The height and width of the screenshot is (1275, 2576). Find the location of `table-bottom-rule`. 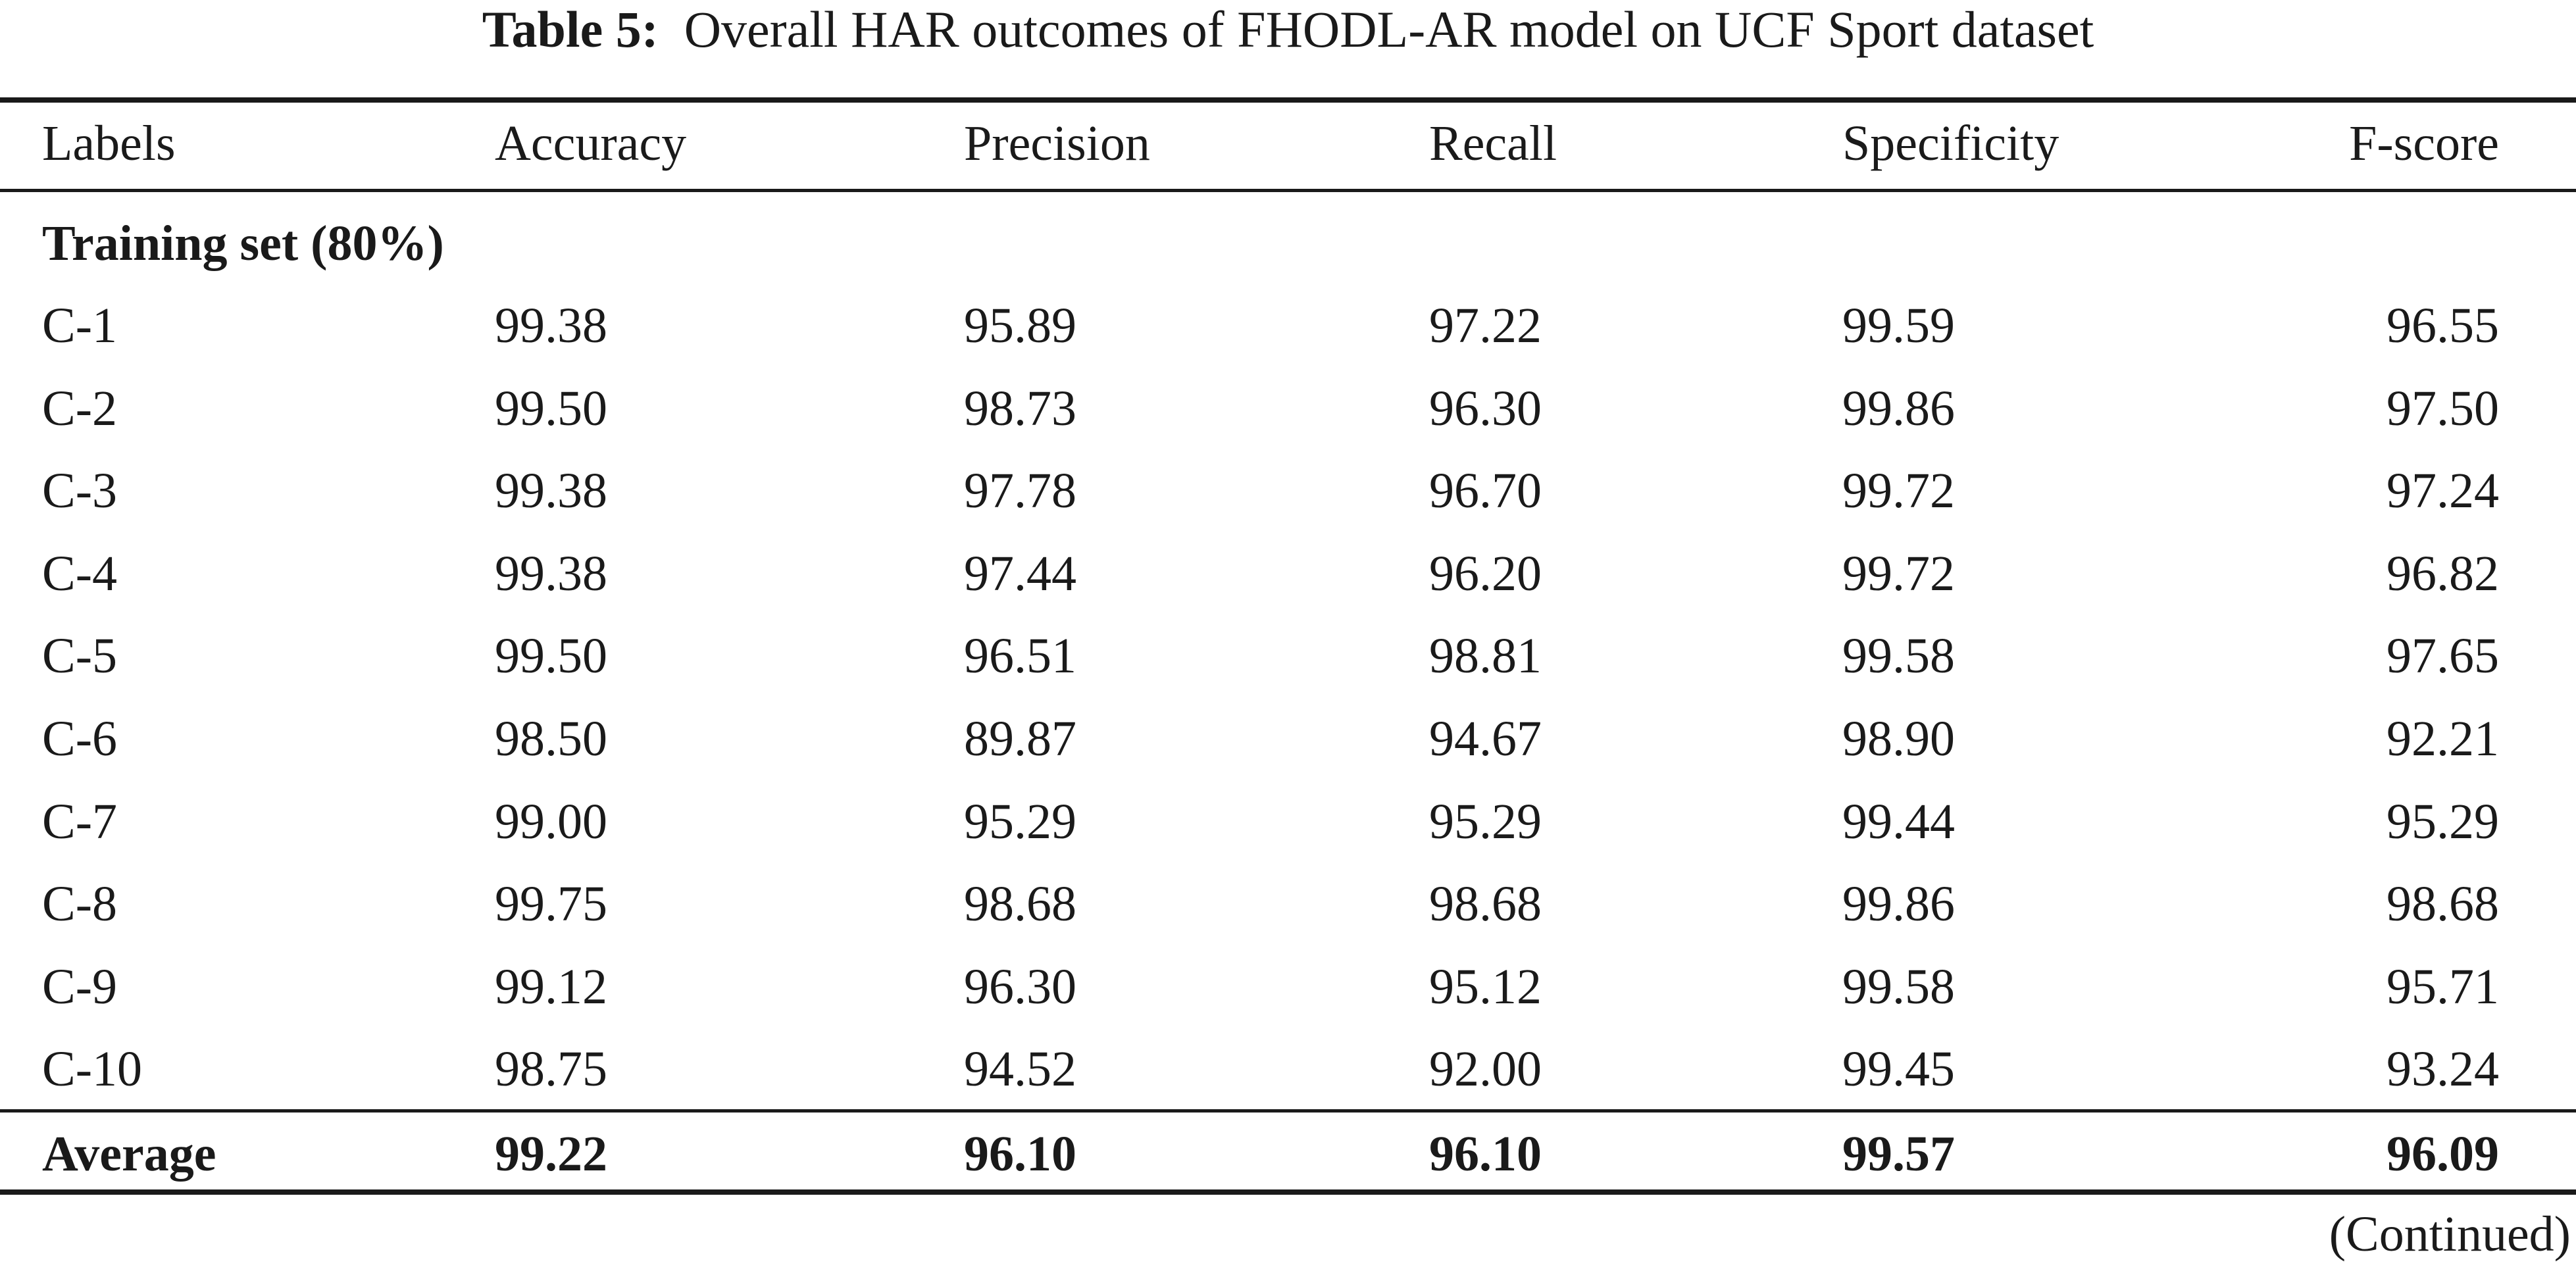

table-bottom-rule is located at coordinates (1288, 1192).